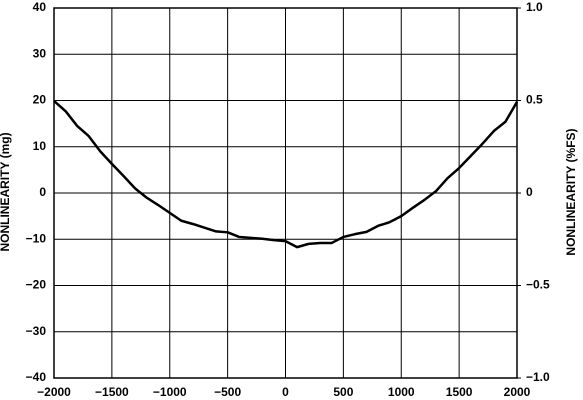  Describe the element at coordinates (42, 192) in the screenshot. I see `y-tick-label: 0` at that location.